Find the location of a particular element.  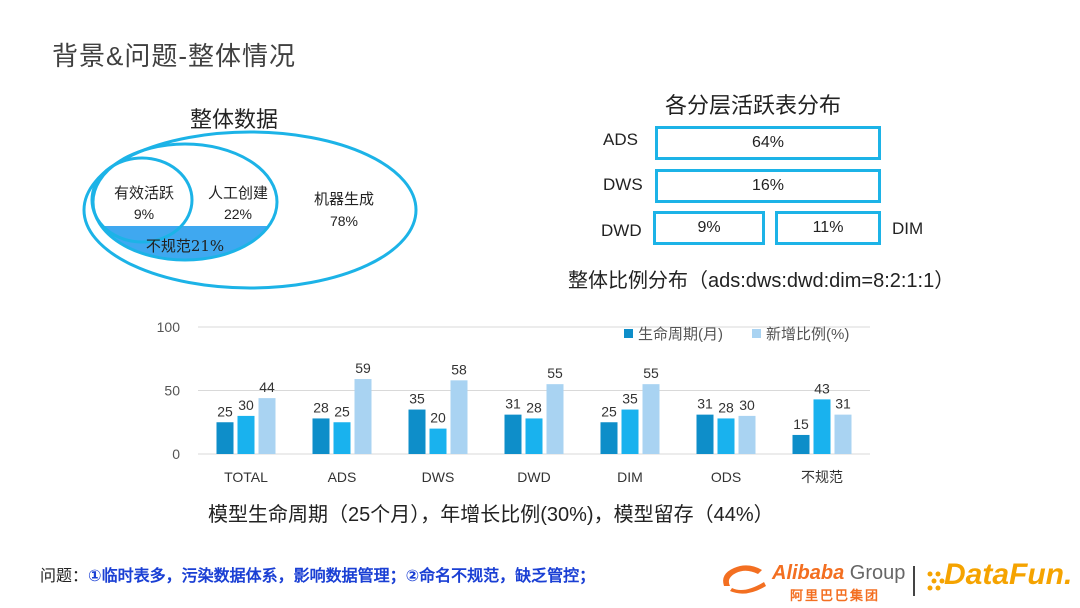

ads-label: ADS is located at coordinates (620, 139).